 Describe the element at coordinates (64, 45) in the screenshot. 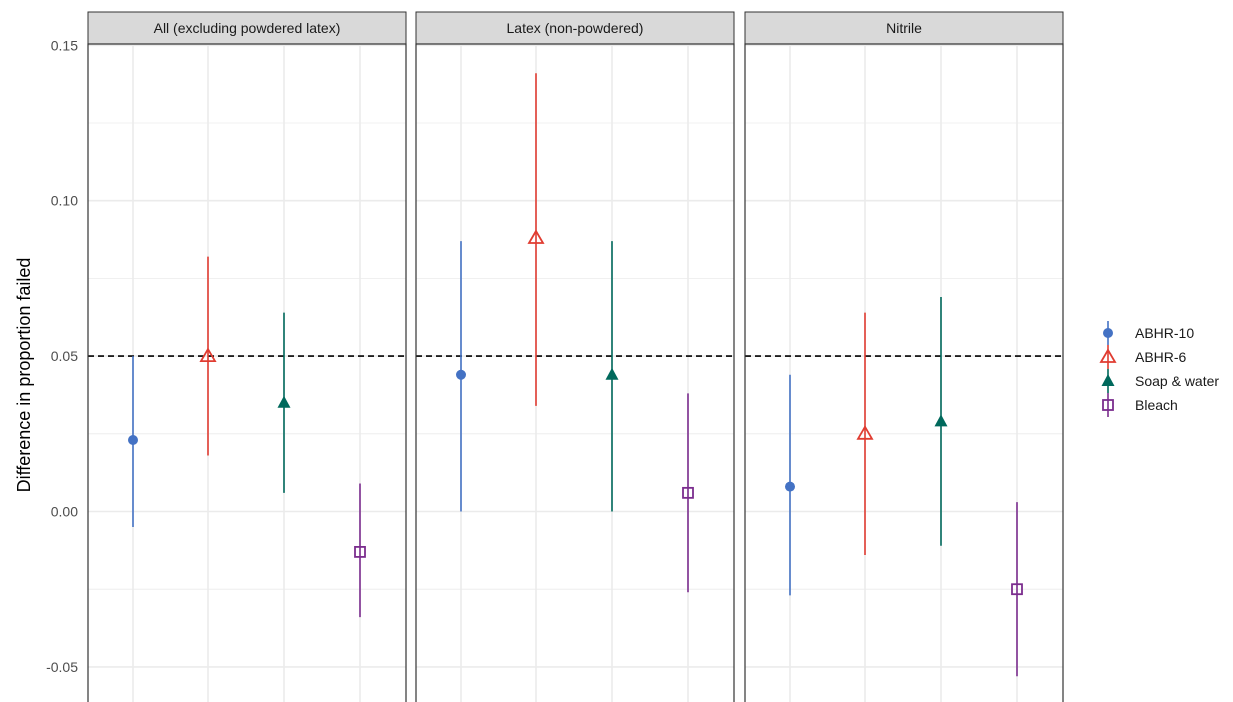

I see `y-tick-label: 0.15` at that location.